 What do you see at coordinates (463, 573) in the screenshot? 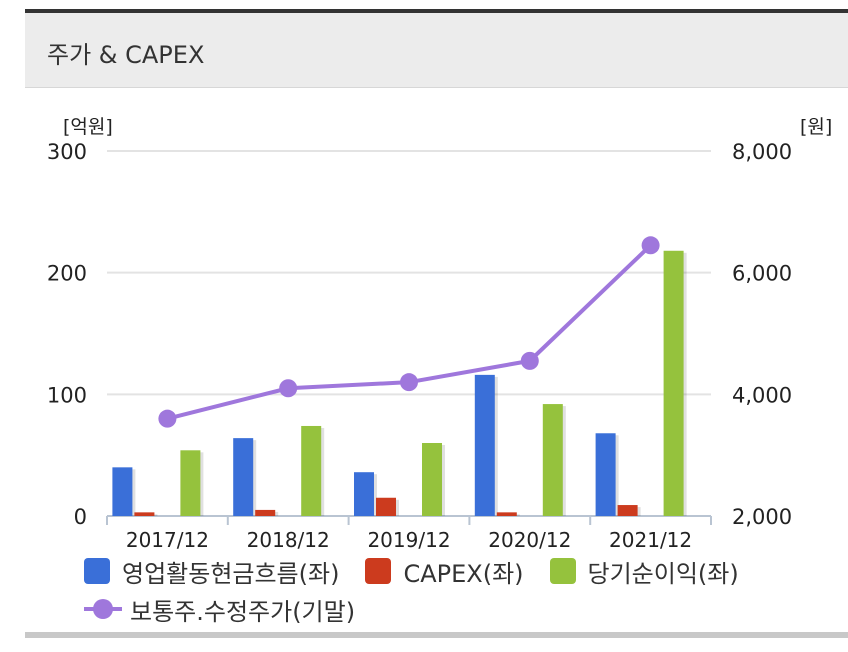
I see `legend-label-capex: CAPEX(좌)` at bounding box center [463, 573].